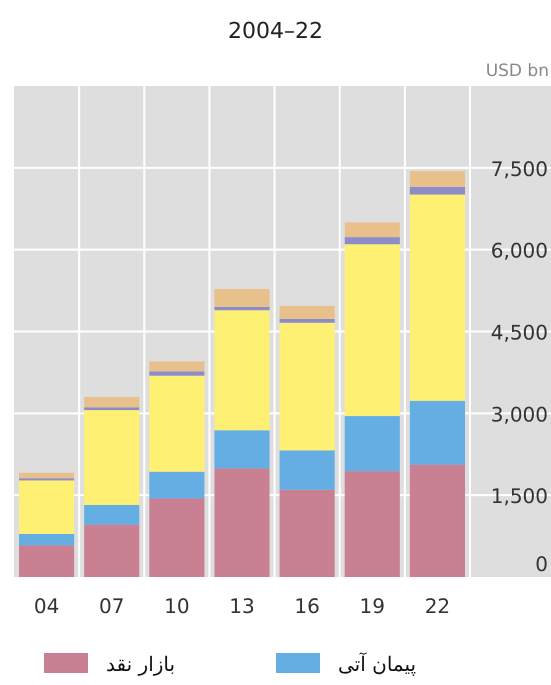 The width and height of the screenshot is (551, 685). I want to click on chart-title: 2004–22, so click(275, 31).